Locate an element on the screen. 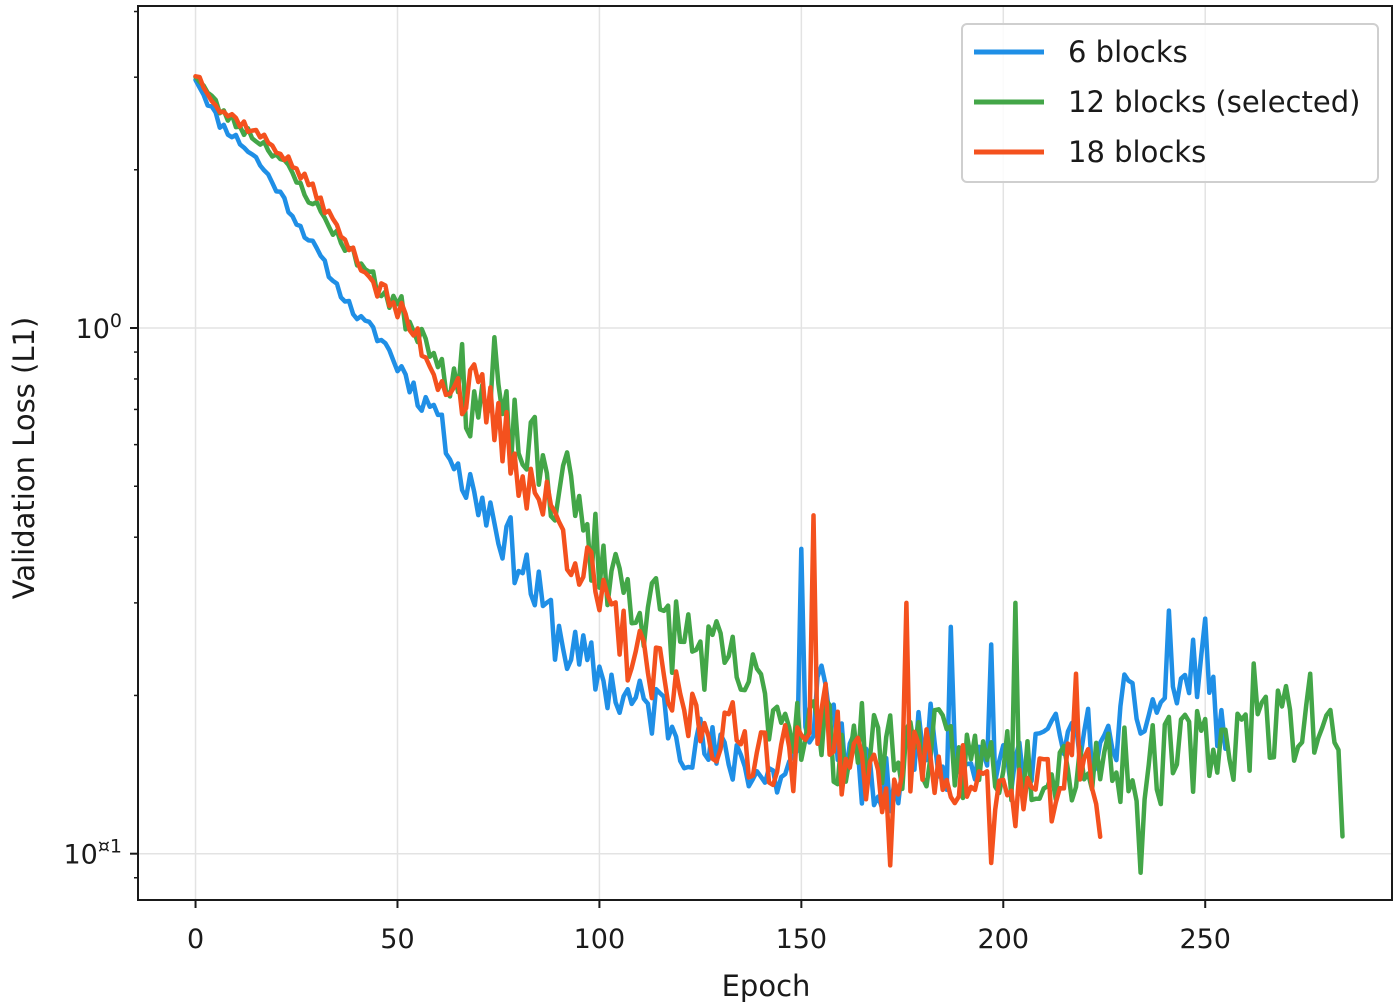 Image resolution: width=1400 pixels, height=1008 pixels. legend: 6 blocks 12 blocks (selected) 18 blocks is located at coordinates (1170, 103).